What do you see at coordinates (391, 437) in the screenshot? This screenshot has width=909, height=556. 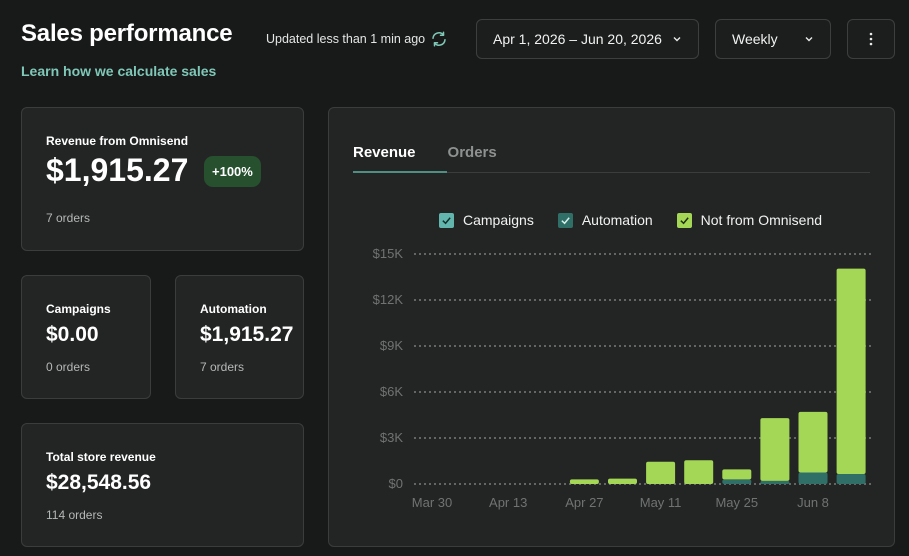 I see `y-tick-label: $3K` at bounding box center [391, 437].